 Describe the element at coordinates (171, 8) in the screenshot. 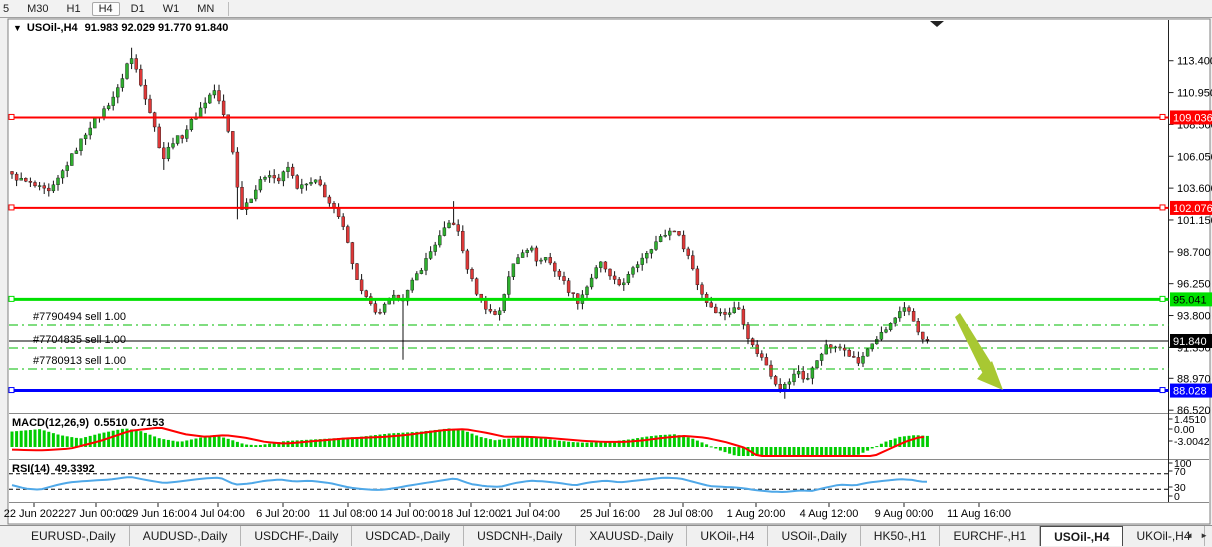

I see `timeframe-button-w1: W1` at that location.